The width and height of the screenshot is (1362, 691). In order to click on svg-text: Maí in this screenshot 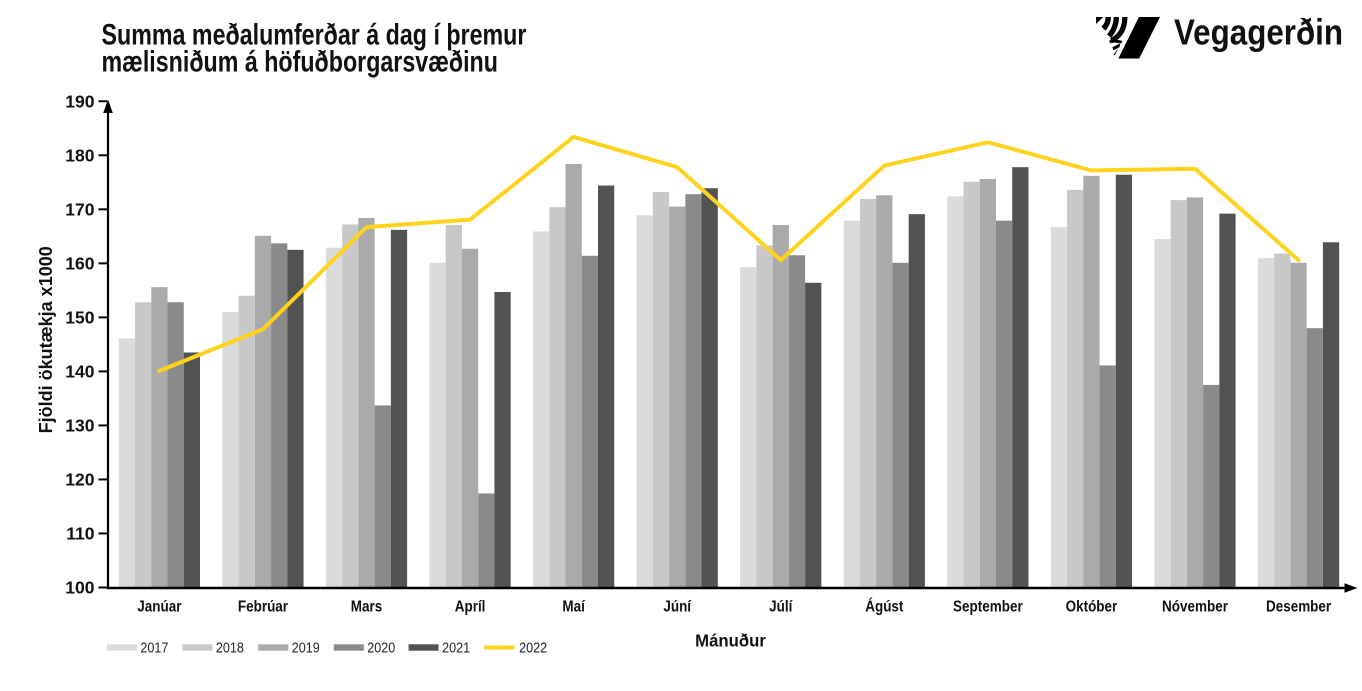, I will do `click(573, 607)`.